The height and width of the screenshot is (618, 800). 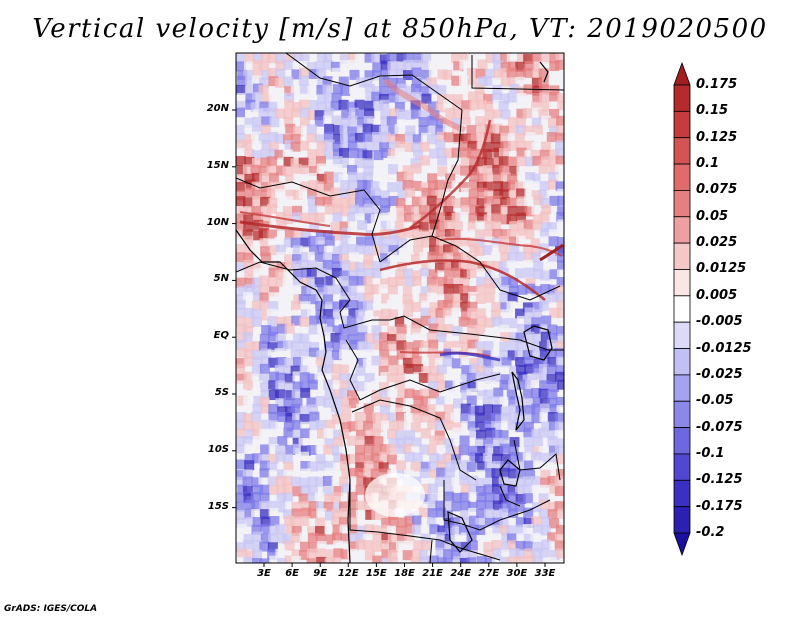 What do you see at coordinates (221, 279) in the screenshot?
I see `latitude-label: 5N` at bounding box center [221, 279].